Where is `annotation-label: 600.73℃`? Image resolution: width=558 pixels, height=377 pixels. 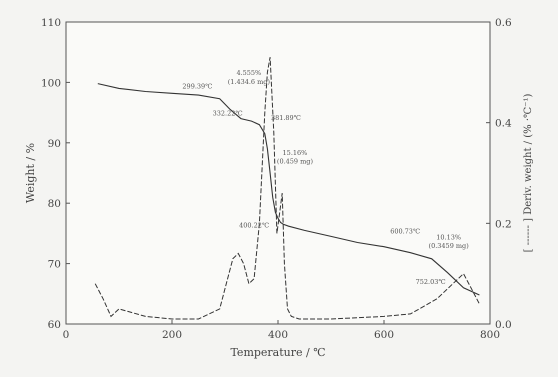
annotation-label: 600.73℃ is located at coordinates (405, 231).